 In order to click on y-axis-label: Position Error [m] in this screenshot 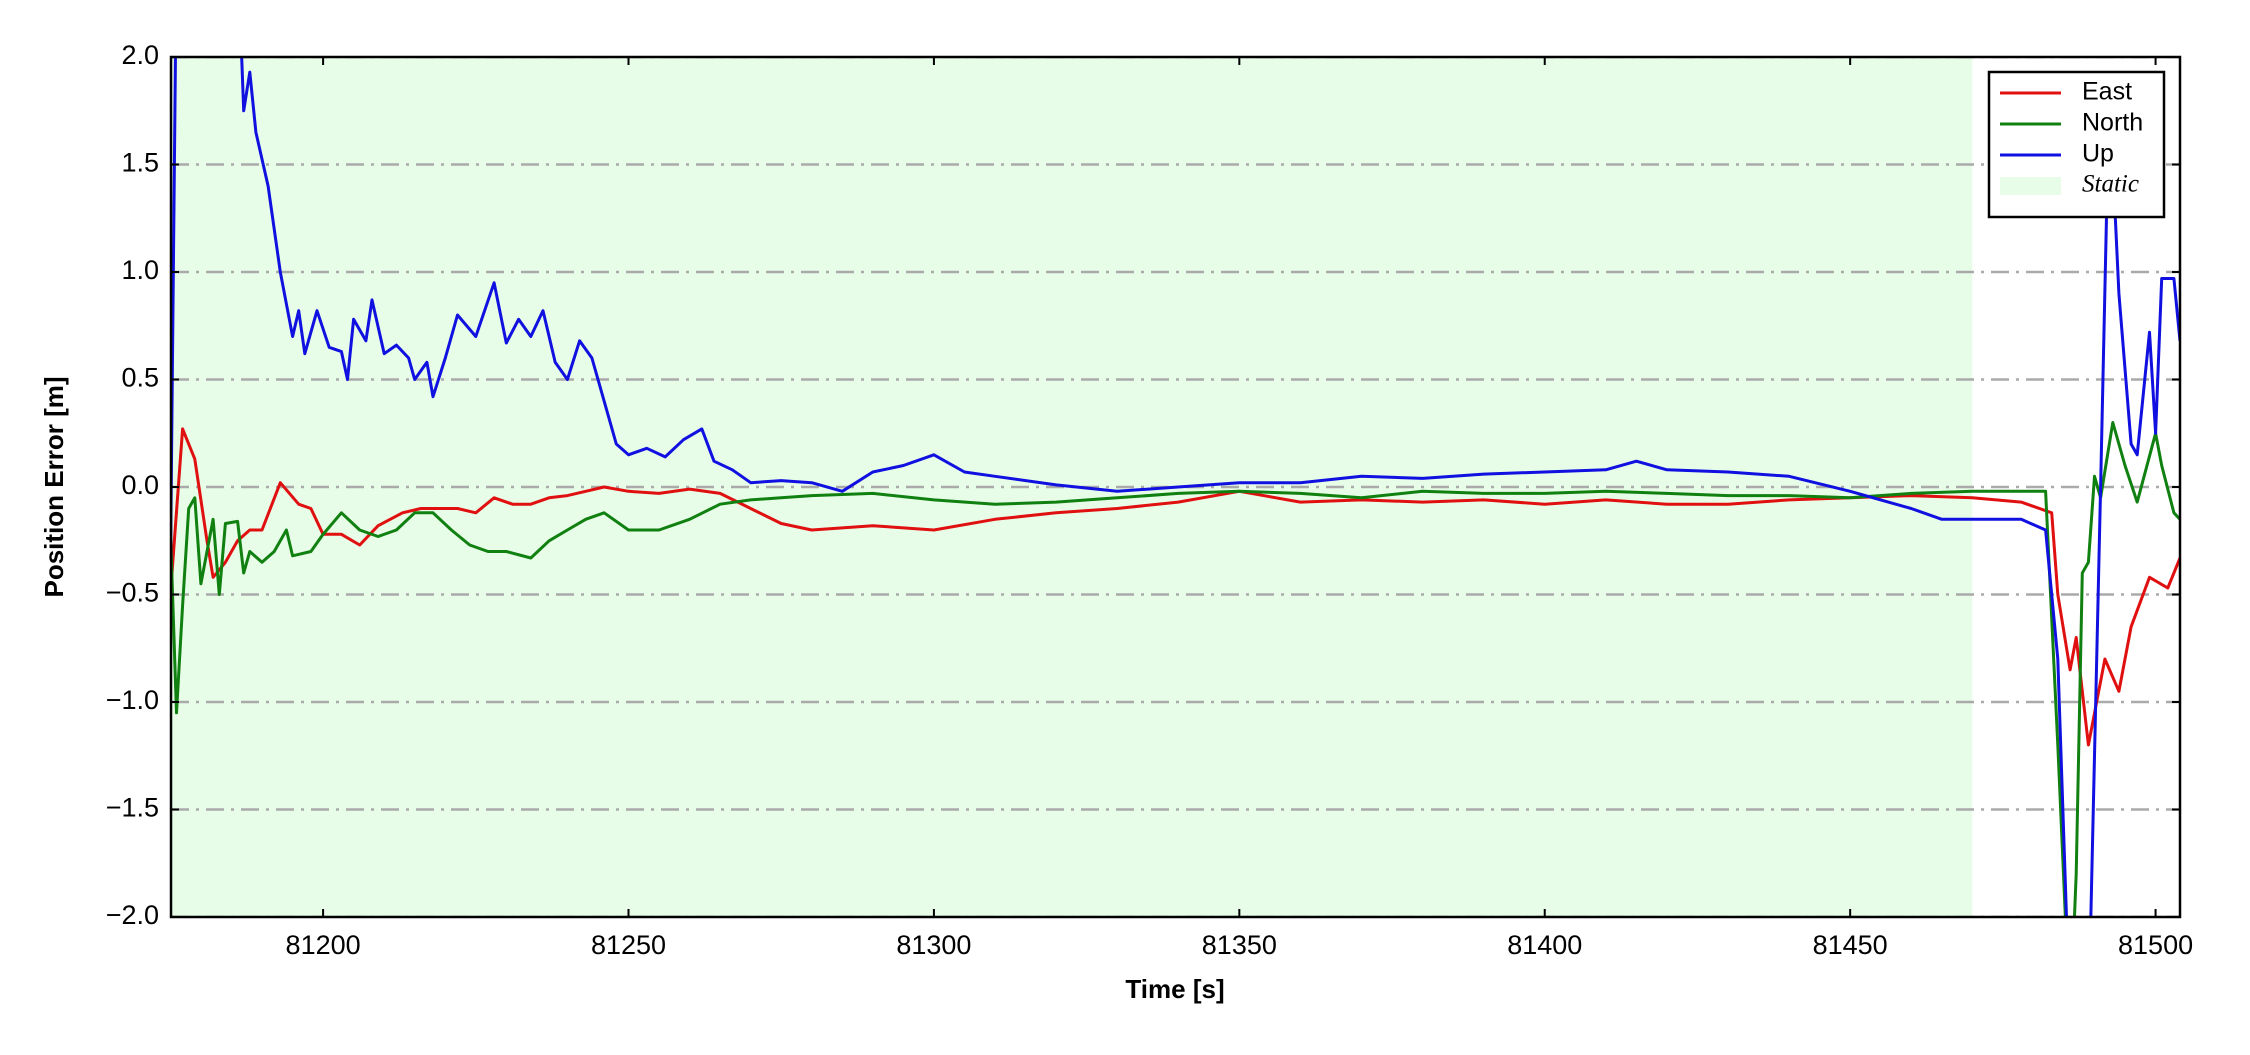, I will do `click(54, 486)`.